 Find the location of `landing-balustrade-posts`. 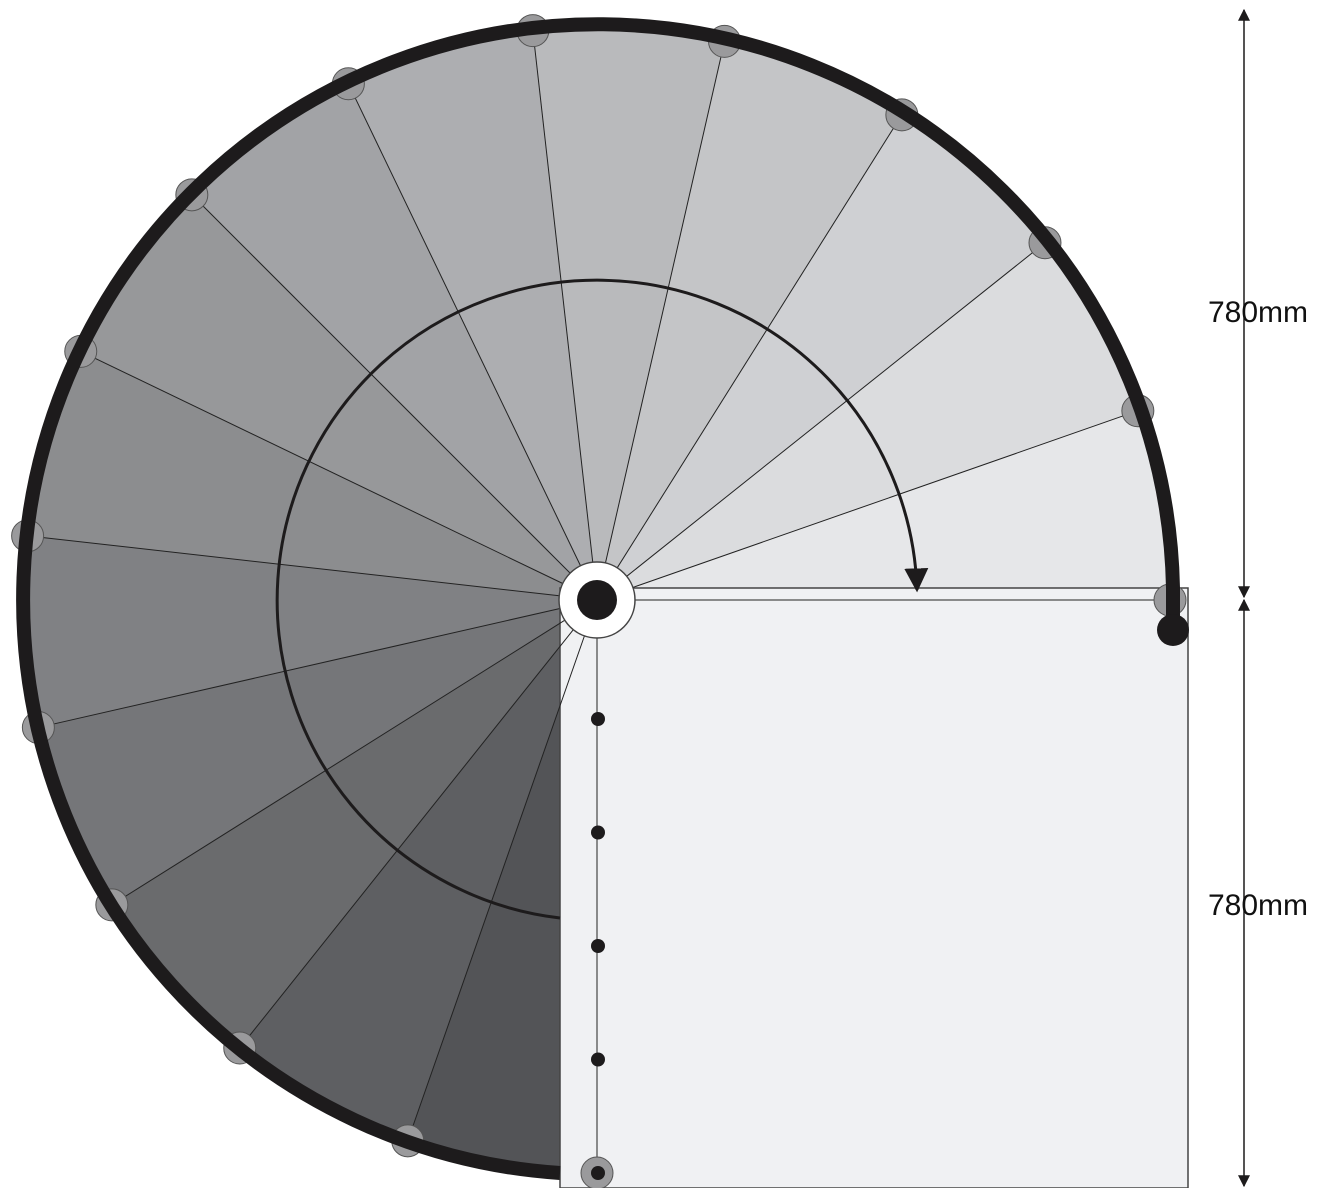

landing-balustrade-posts is located at coordinates (598, 946).